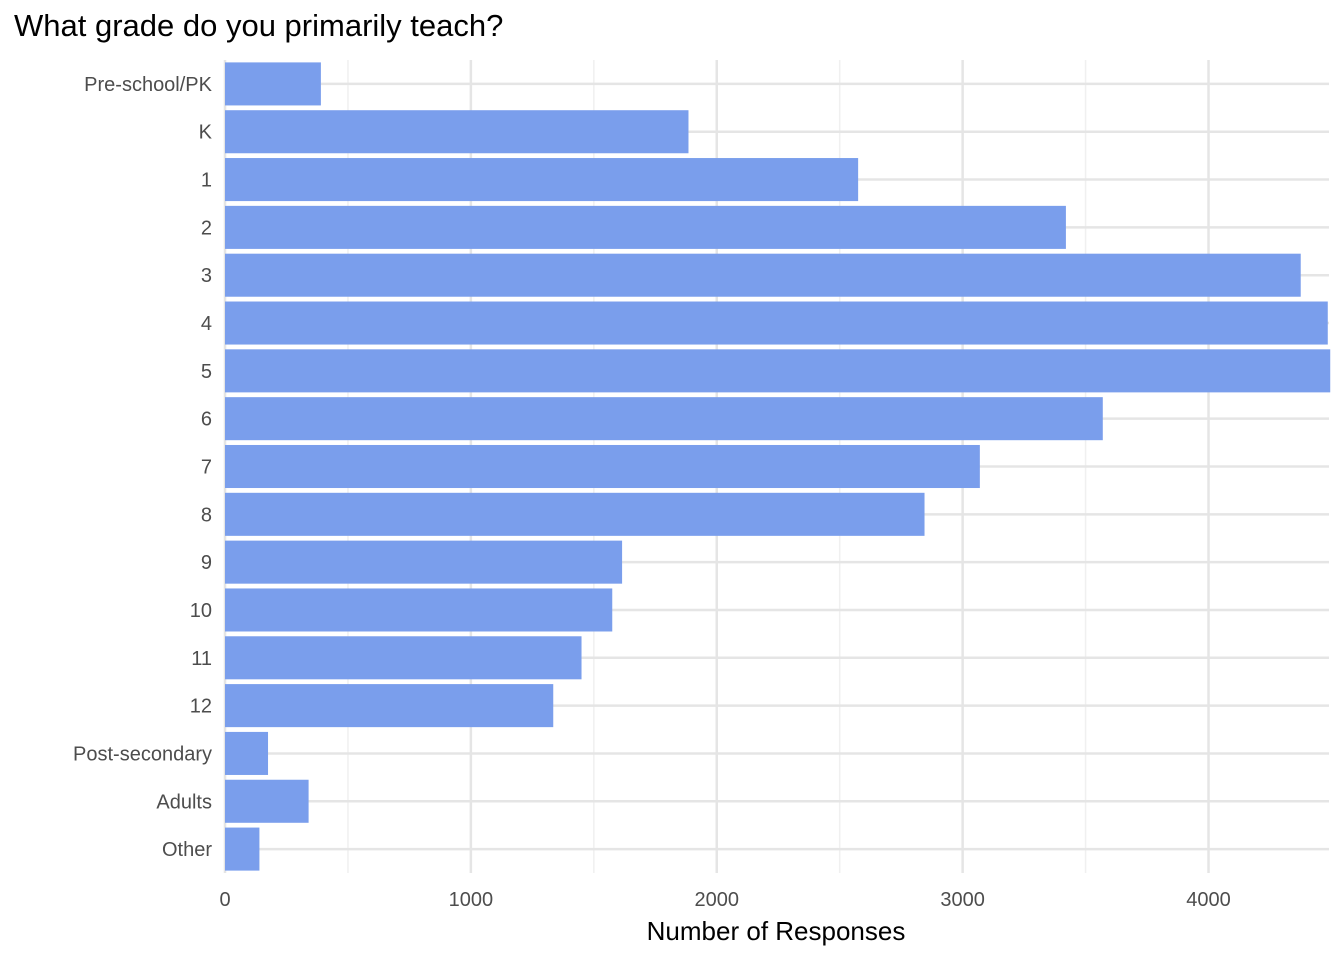 The image size is (1344, 960). I want to click on x-tick-label: 1000, so click(471, 900).